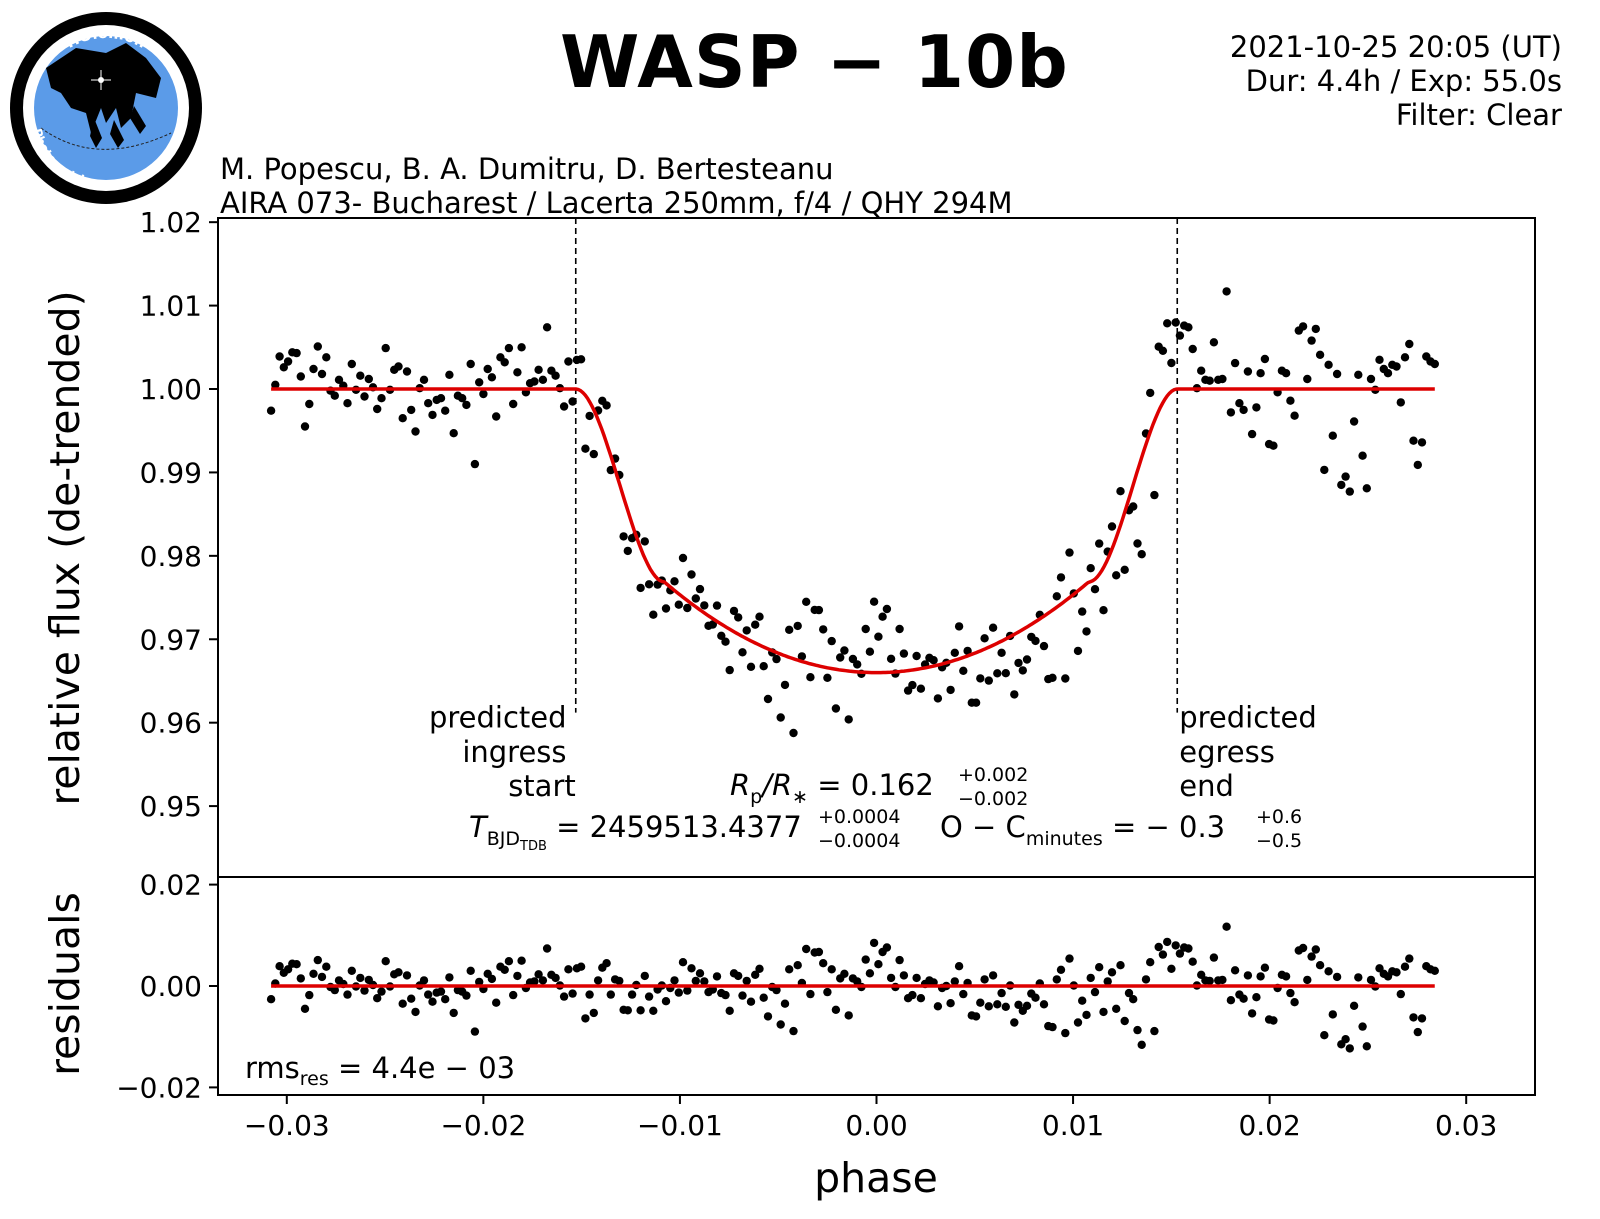 The height and width of the screenshot is (1219, 1600). What do you see at coordinates (859, 841) in the screenshot?
I see `t-err-down: −0.0004` at bounding box center [859, 841].